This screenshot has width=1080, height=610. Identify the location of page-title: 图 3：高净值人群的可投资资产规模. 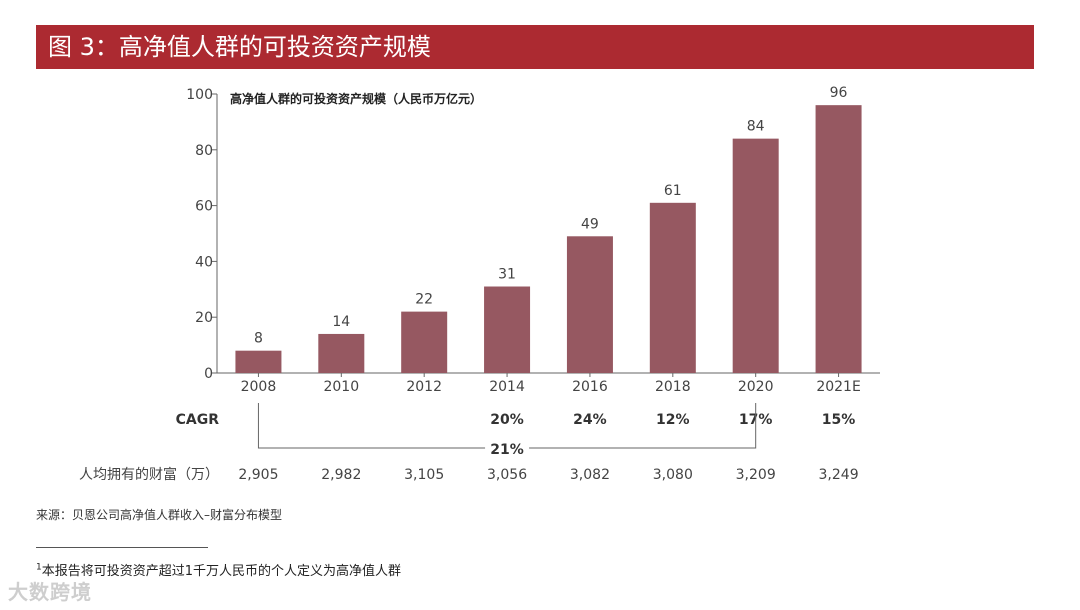
(239, 47).